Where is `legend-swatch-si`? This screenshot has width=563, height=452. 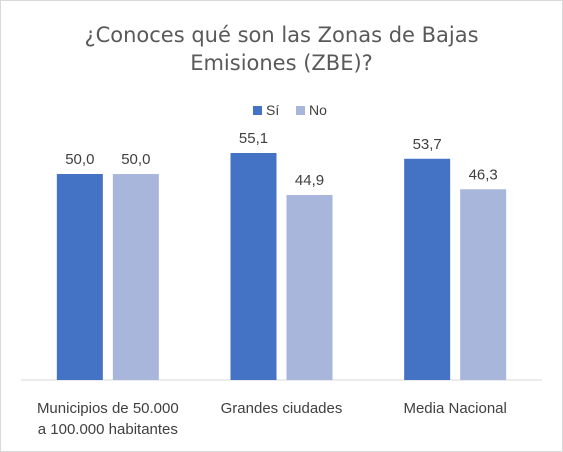 legend-swatch-si is located at coordinates (257, 110).